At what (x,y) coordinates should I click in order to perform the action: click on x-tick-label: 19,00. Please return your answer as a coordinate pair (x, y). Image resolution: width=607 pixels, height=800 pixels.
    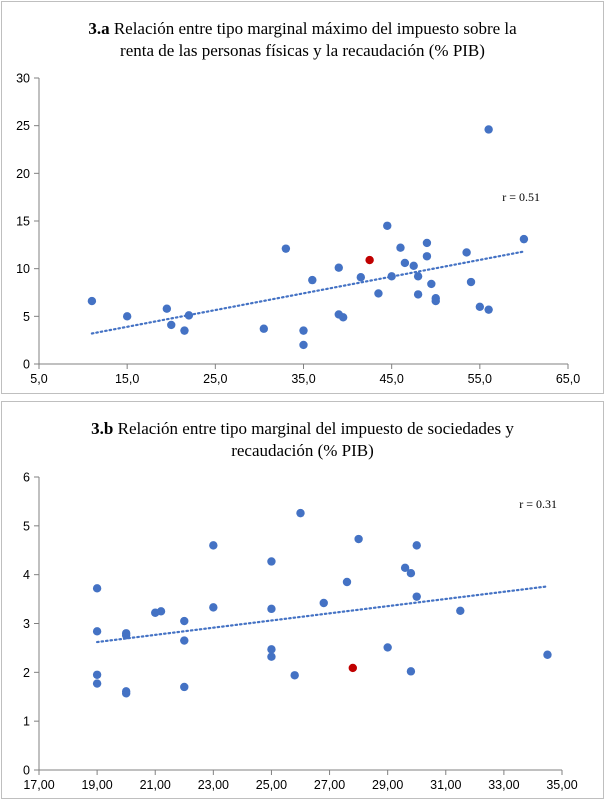
    Looking at the image, I should click on (96, 785).